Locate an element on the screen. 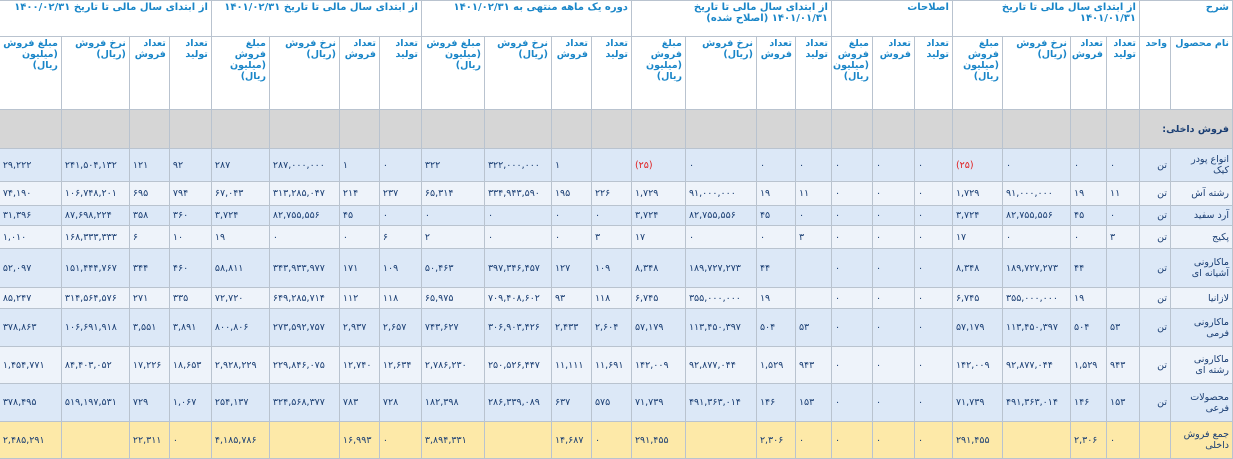 The height and width of the screenshot is (459, 1233). cell: ۲۷۳,۵۹۲,۷۵۷ is located at coordinates (304, 327).